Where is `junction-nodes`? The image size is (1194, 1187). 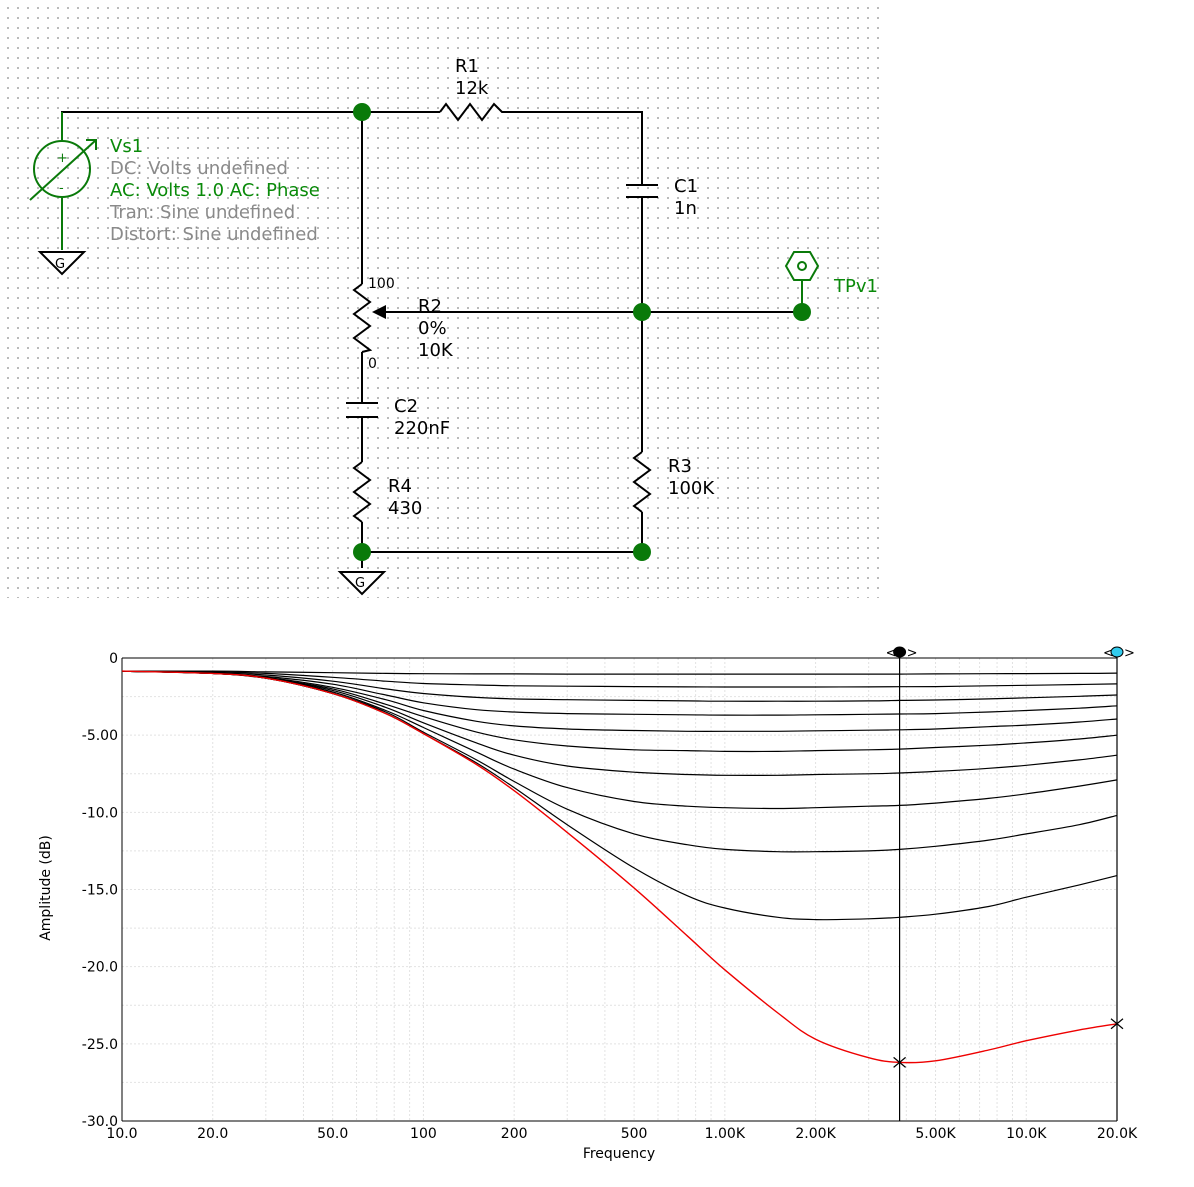
junction-nodes is located at coordinates (582, 332).